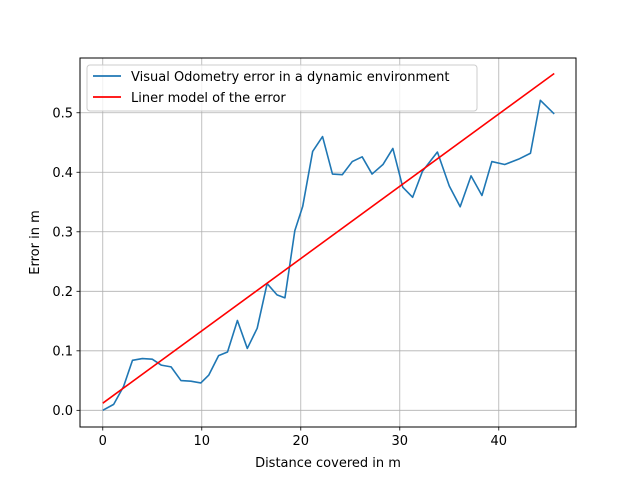 This screenshot has height=480, width=640. I want to click on x-tick-label-10: 10, so click(201, 441).